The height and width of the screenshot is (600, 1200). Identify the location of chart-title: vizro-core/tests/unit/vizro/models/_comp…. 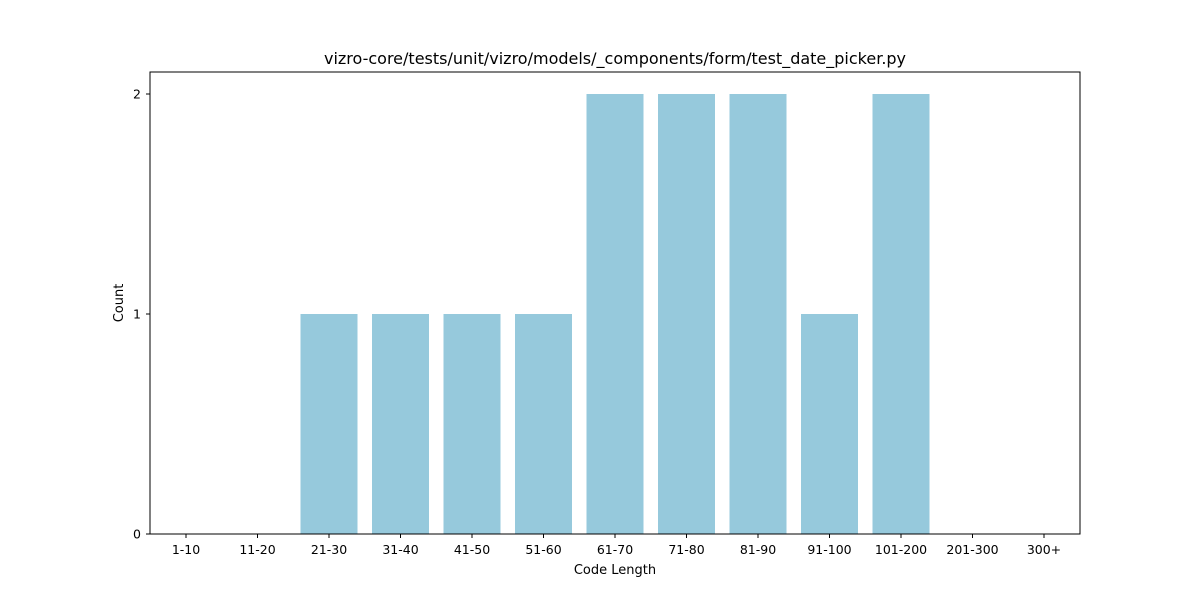
(615, 59).